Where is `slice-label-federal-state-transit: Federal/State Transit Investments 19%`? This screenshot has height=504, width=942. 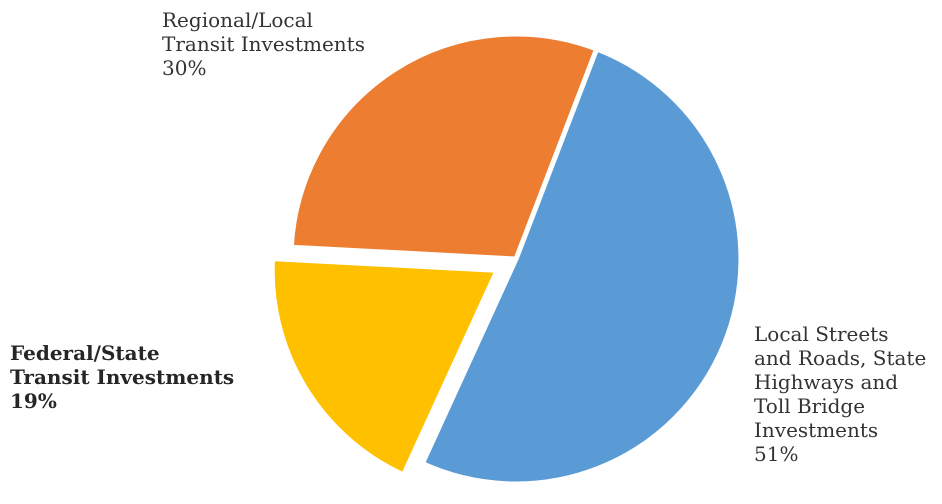
slice-label-federal-state-transit: Federal/State Transit Investments 19% is located at coordinates (122, 377).